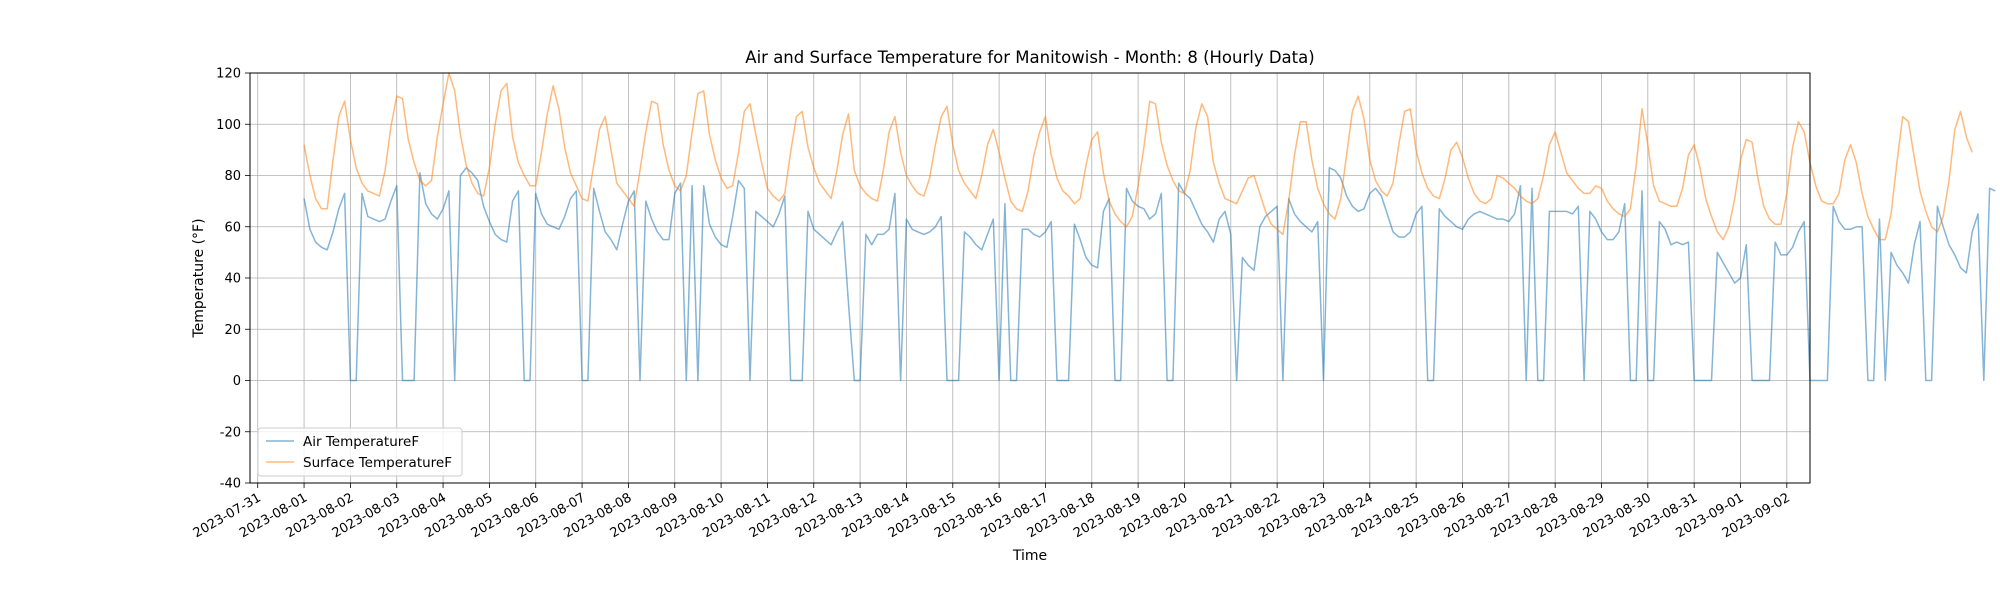 This screenshot has height=600, width=2000. I want to click on y-axis: -40 -20 0 20 40 60 80 100 120, so click(233, 279).